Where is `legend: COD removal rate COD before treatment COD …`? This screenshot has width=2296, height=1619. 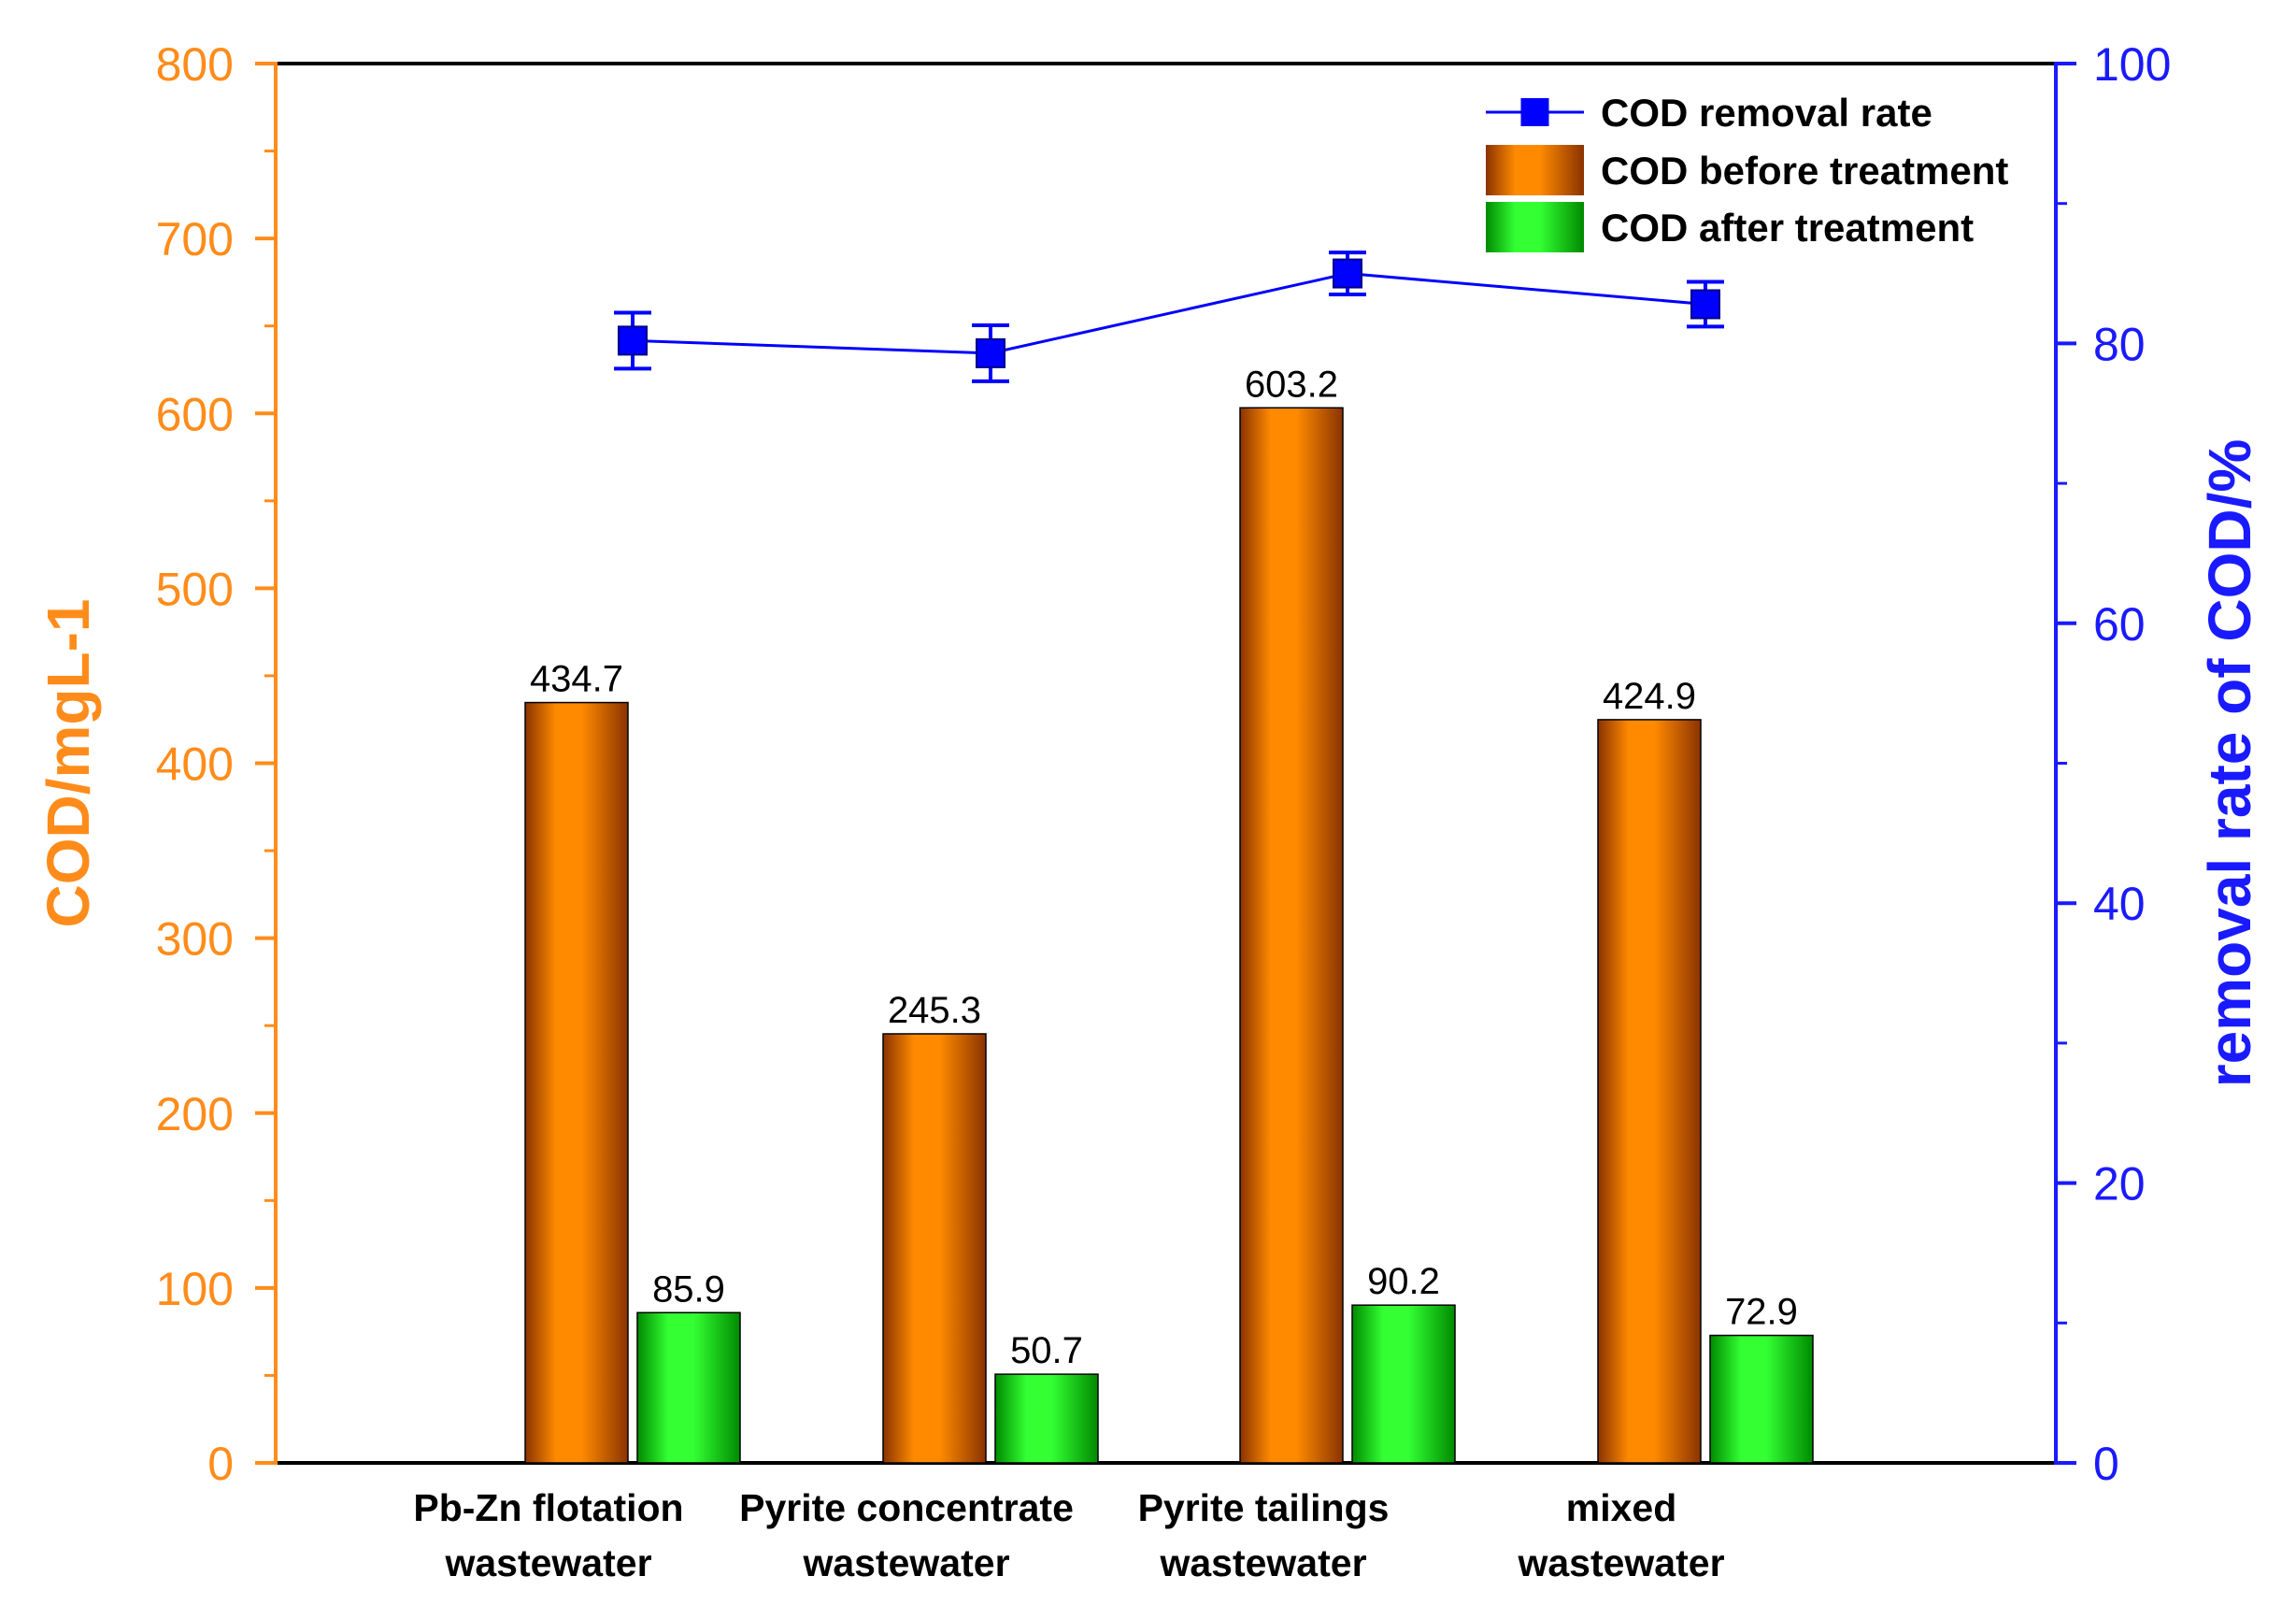
legend: COD removal rate COD before treatment COD … is located at coordinates (1747, 171).